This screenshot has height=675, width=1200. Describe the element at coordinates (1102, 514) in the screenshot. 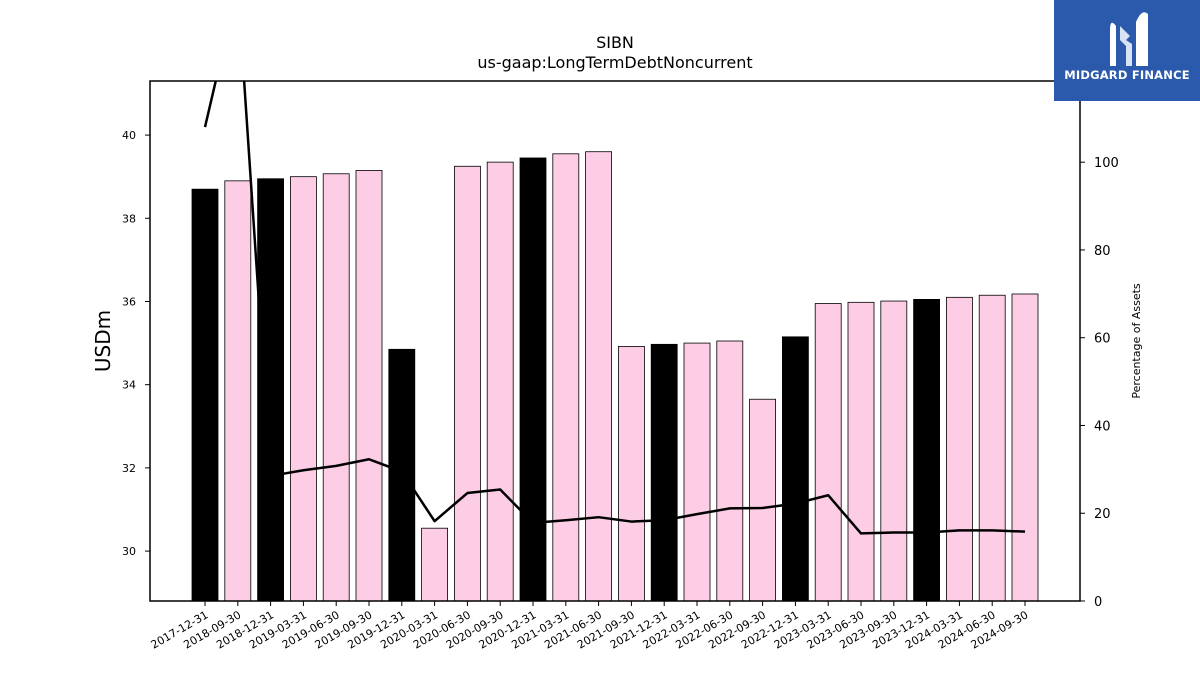

I see `y-right-tick-label: 20` at that location.